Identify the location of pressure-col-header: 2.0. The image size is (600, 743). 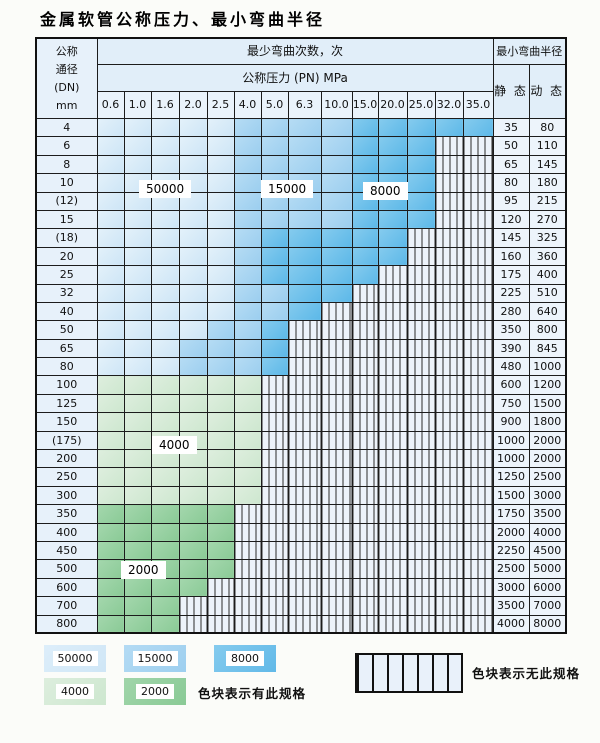
(193, 105).